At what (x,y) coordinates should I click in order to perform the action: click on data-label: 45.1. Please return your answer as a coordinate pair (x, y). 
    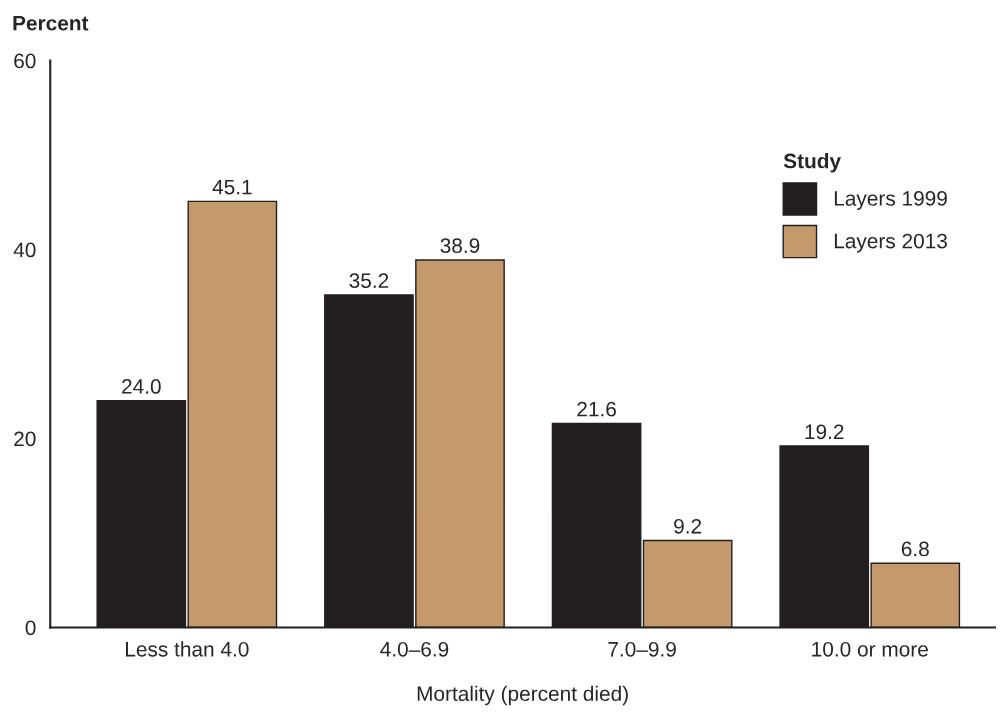
    Looking at the image, I should click on (232, 187).